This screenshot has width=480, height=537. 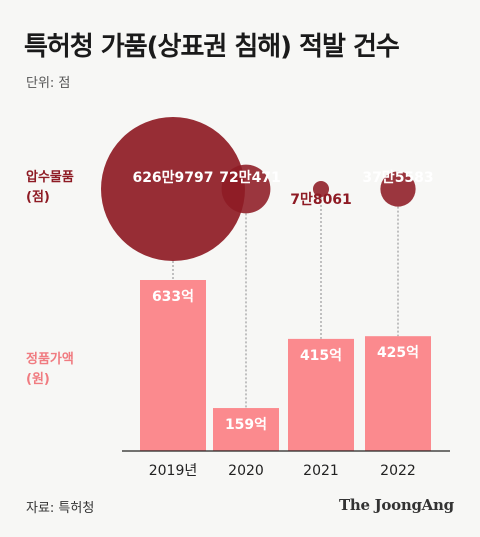 I want to click on x-tick-label: 2020, so click(x=246, y=471).